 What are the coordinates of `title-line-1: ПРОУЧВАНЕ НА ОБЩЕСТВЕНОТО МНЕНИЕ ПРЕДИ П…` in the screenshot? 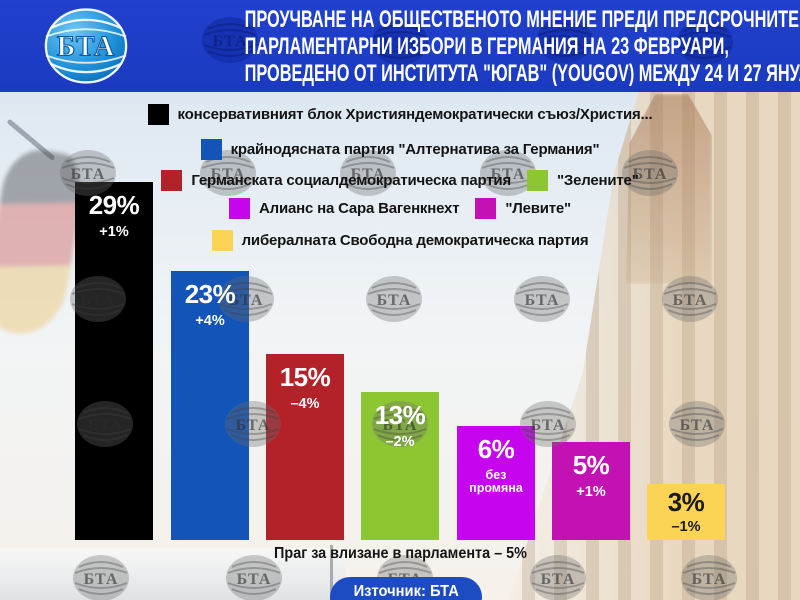 It's located at (521, 19).